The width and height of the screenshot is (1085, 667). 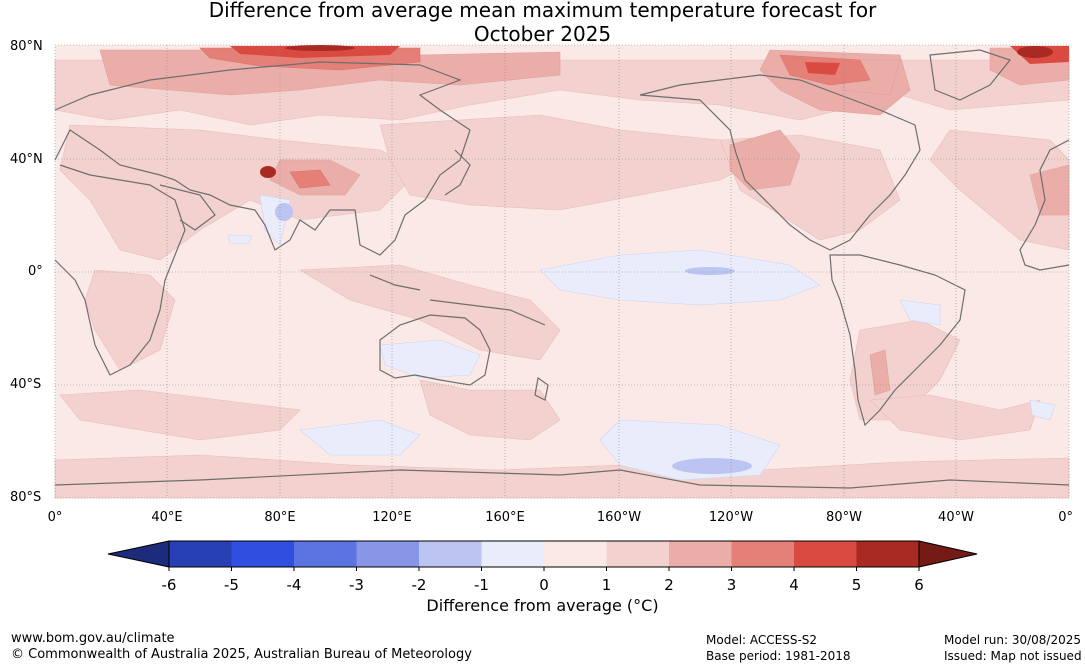 What do you see at coordinates (731, 585) in the screenshot?
I see `colorbar-tick-label: 3` at bounding box center [731, 585].